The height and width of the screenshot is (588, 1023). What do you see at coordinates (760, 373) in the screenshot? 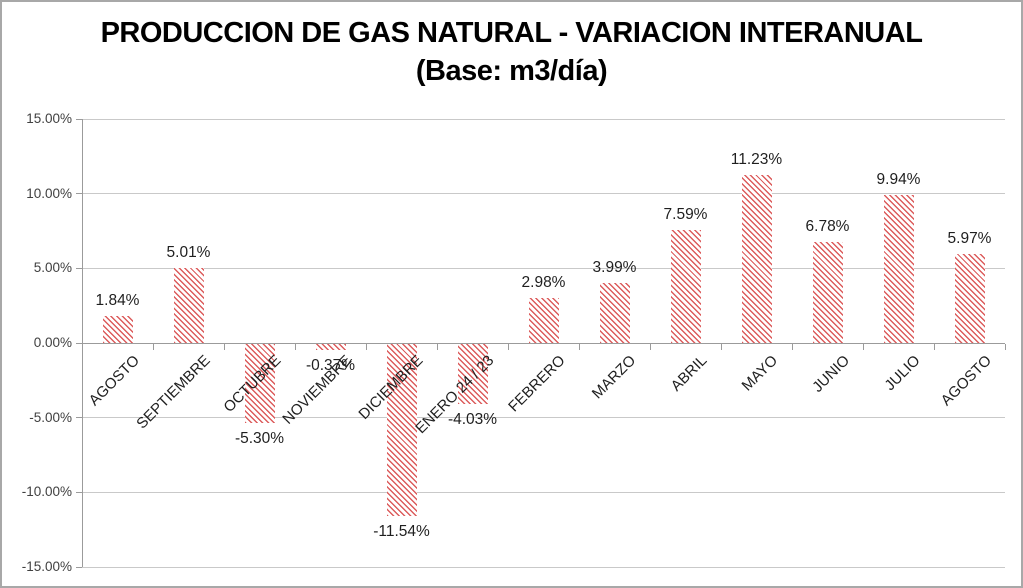
I see `x-axis-category-label: MAYO` at bounding box center [760, 373].